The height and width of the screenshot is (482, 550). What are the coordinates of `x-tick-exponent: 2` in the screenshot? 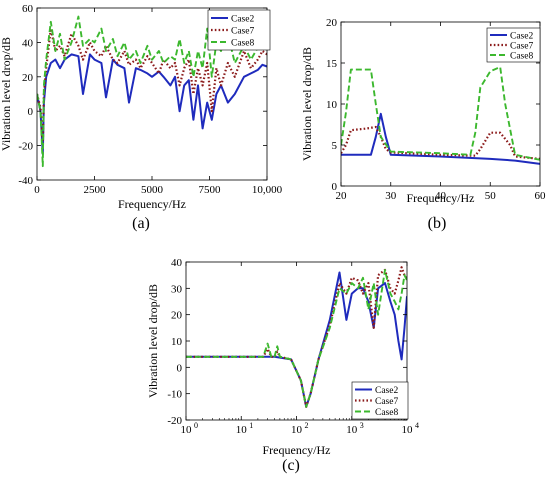 It's located at (307, 425).